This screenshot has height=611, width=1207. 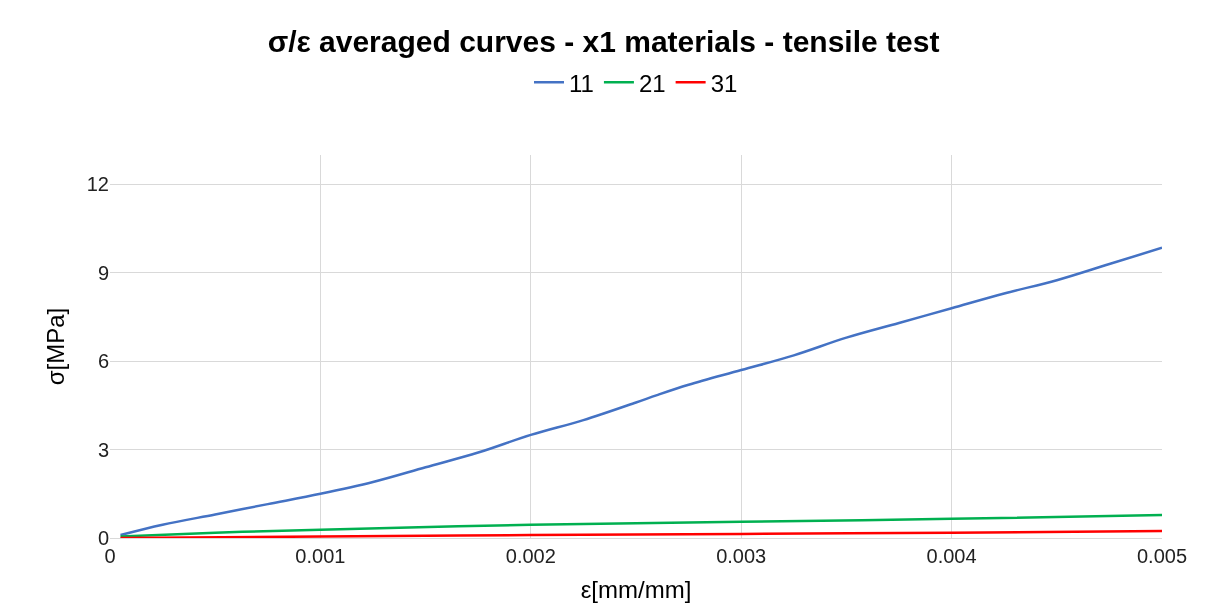 I want to click on chart-title: σ/ε averaged curves - x1 materials - tensile test, so click(x=603, y=41).